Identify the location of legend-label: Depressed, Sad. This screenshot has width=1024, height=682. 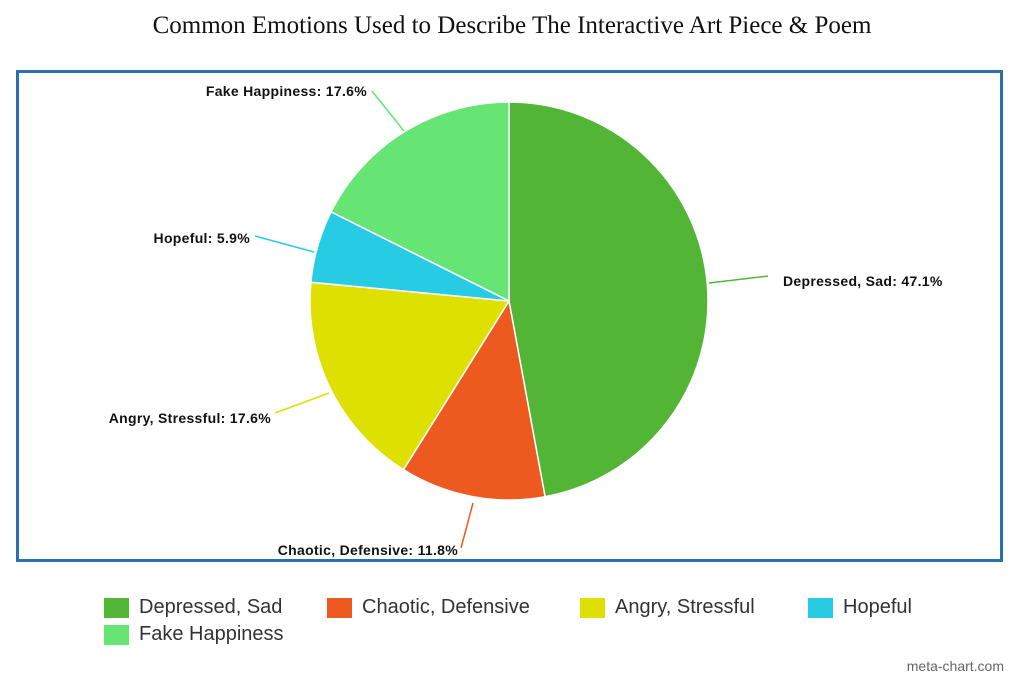
(211, 607).